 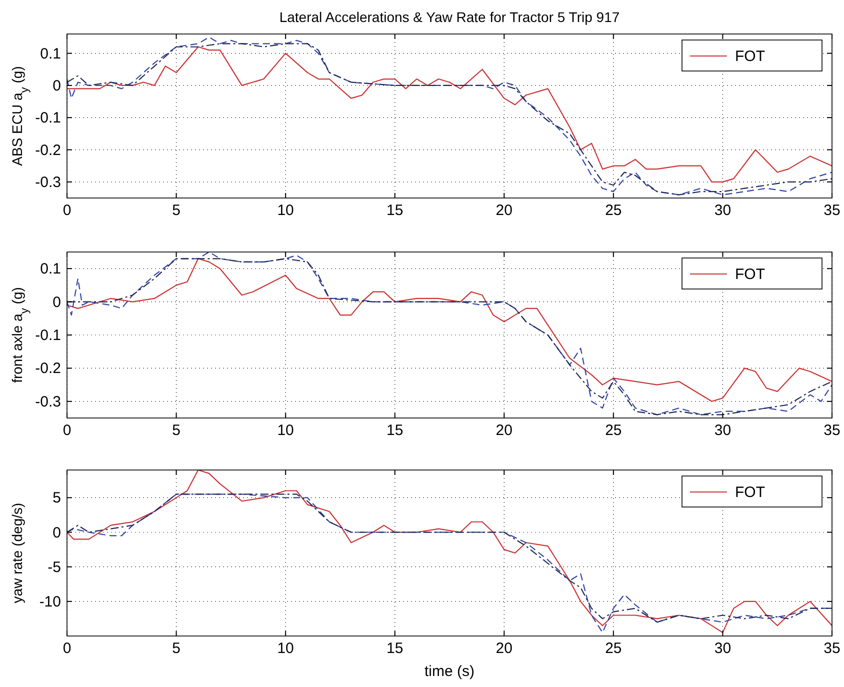 I want to click on chart-title: Lateral Accelerations & Yaw Rate for Tractor 5 Trip 917, so click(x=449, y=17).